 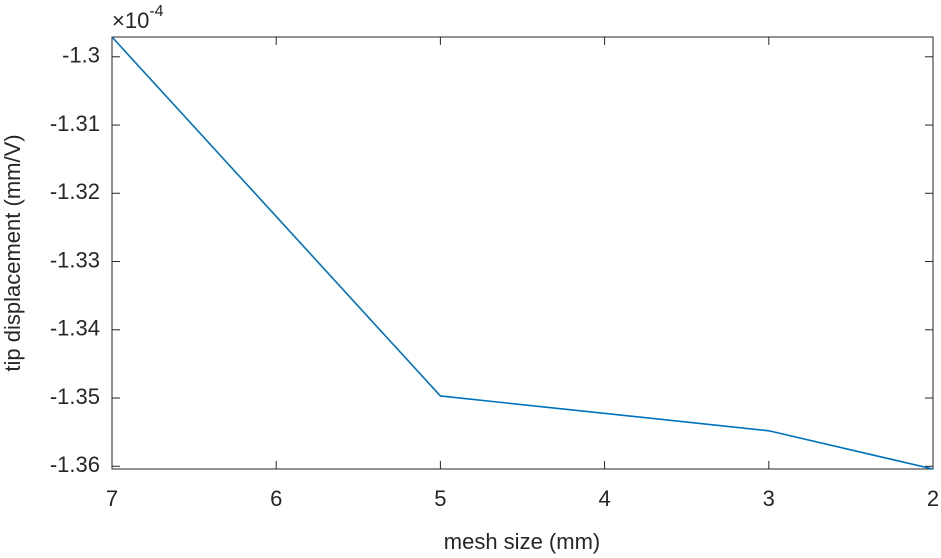 What do you see at coordinates (75, 259) in the screenshot?
I see `y-tick-label: -1.33` at bounding box center [75, 259].